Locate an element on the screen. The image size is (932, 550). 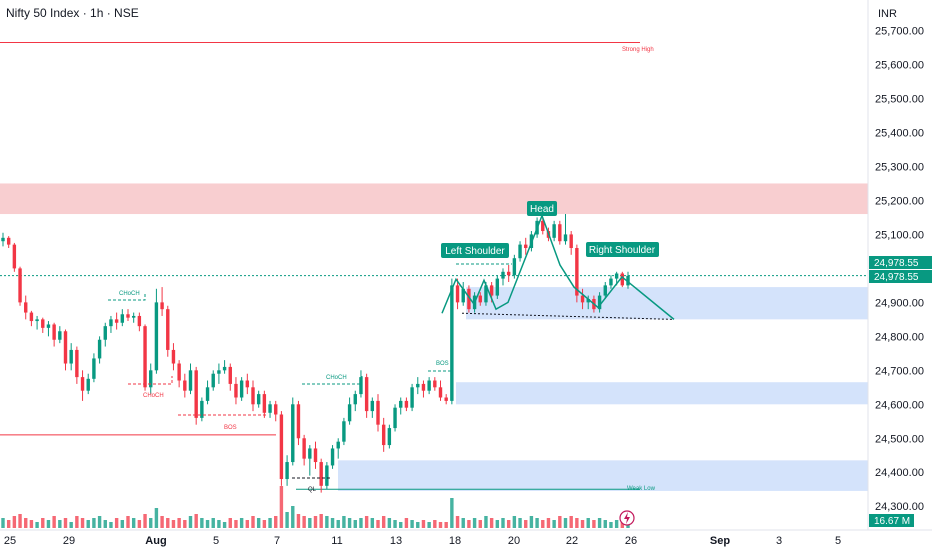
demand-zone-mid is located at coordinates (662, 393).